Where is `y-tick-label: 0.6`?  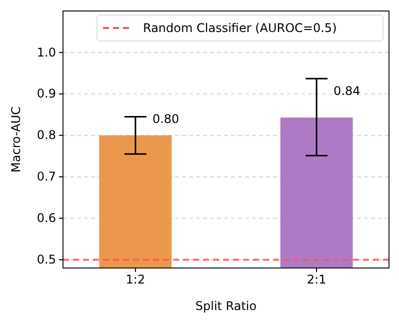
y-tick-label: 0.6 is located at coordinates (46, 218).